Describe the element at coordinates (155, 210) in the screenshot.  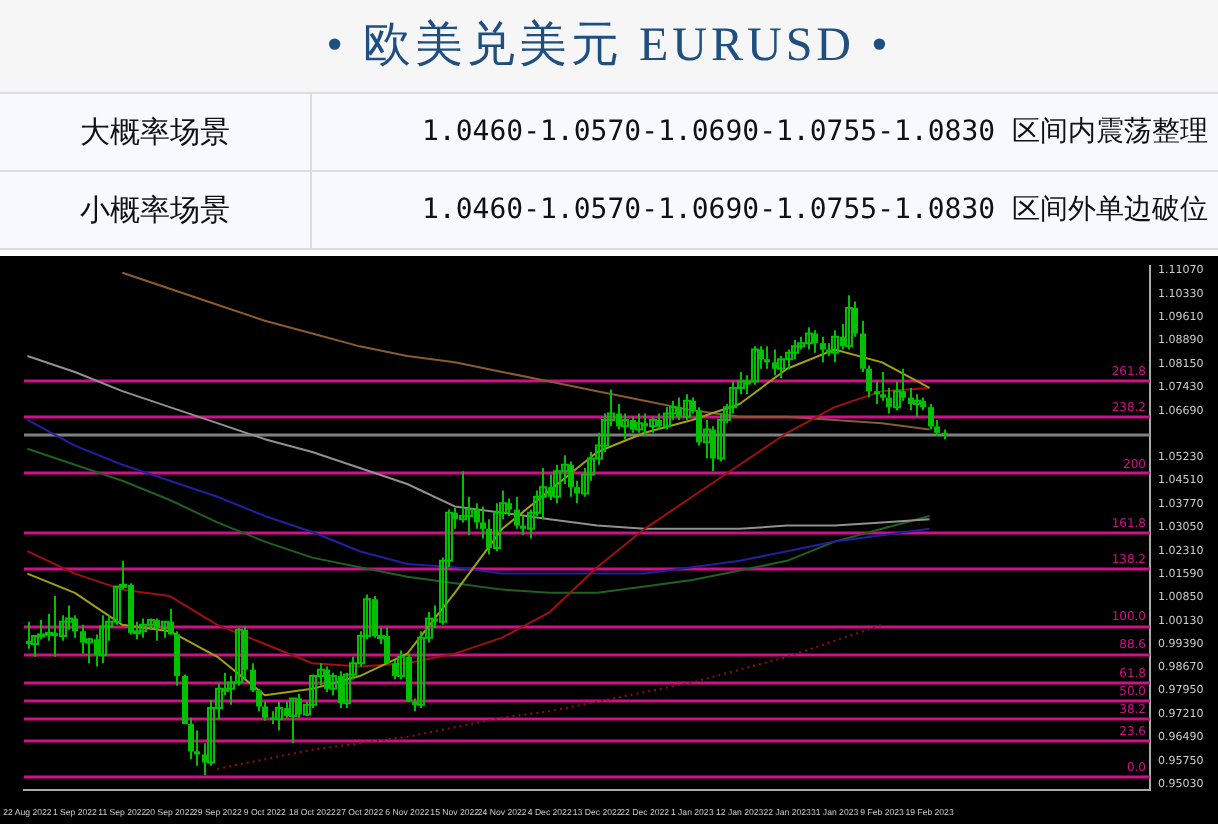
I see `text: 小概率场景` at that location.